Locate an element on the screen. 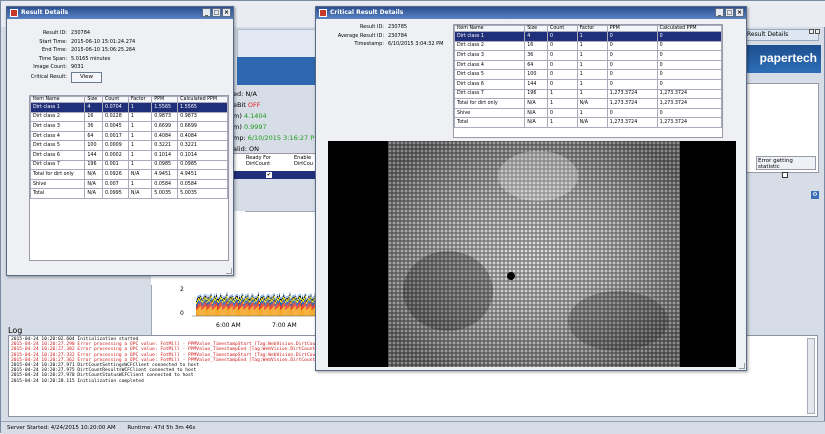 The image size is (825, 434). table-cell: N/A is located at coordinates (536, 103).